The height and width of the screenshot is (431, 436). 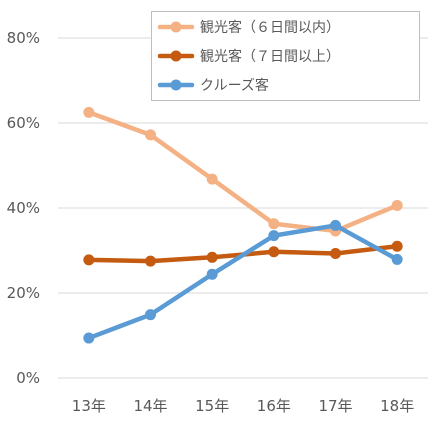 I want to click on x-tick-label: 14年, so click(x=150, y=406).